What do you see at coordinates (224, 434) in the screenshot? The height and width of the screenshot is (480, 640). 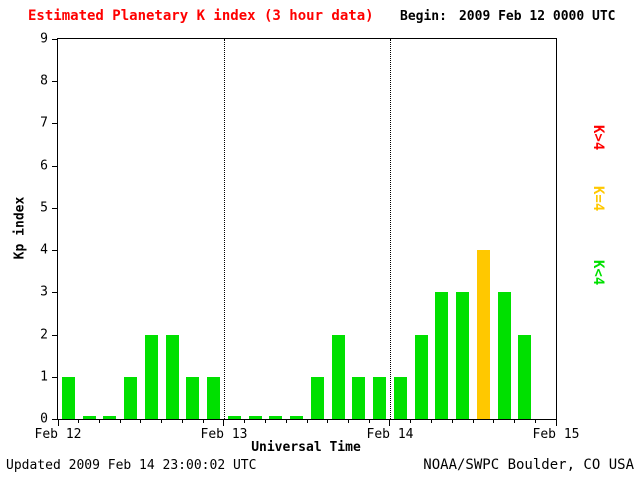 I see `x-tick-label: Feb 13` at bounding box center [224, 434].